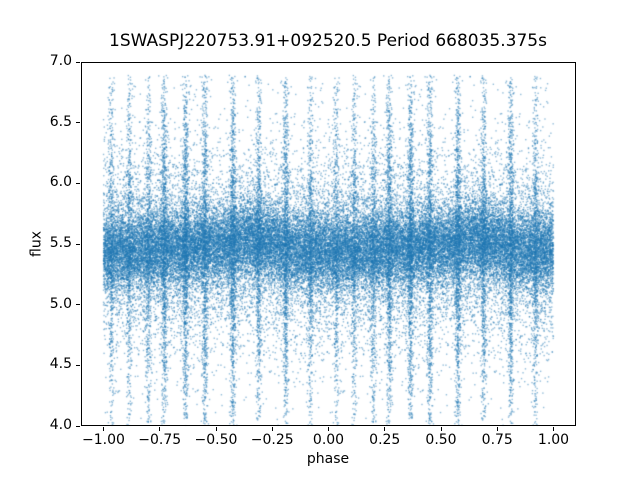  Describe the element at coordinates (553, 440) in the screenshot. I see `x-tick-label: 1.00` at that location.